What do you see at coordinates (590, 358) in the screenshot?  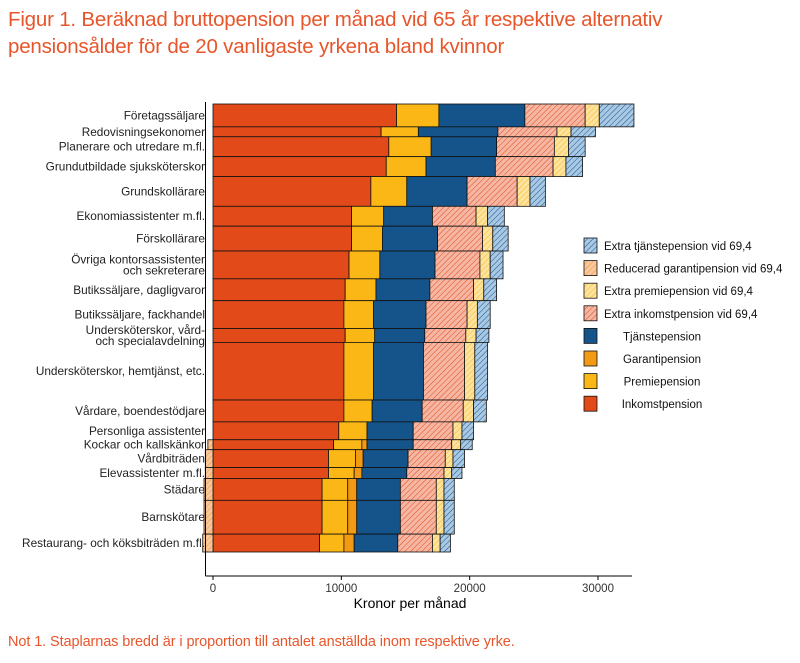 I see `legend-swatch-garantipension` at bounding box center [590, 358].